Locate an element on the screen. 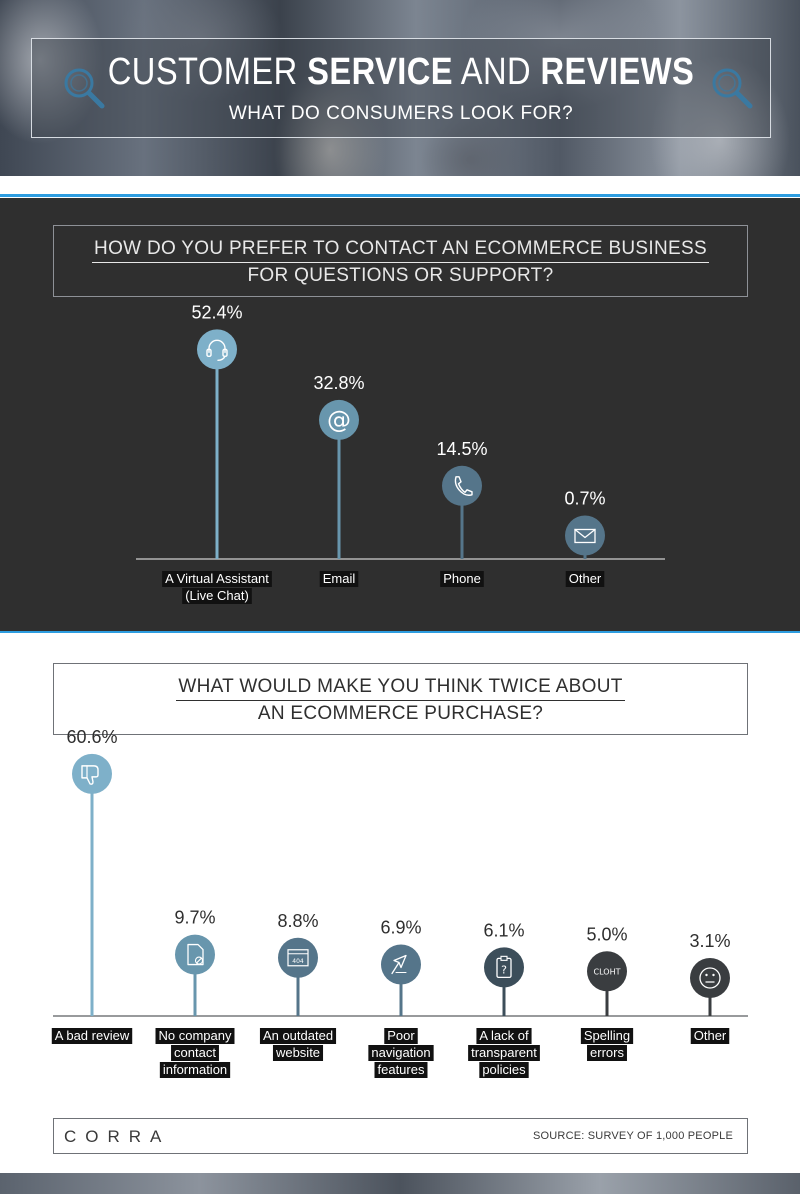 The image size is (800, 1194). bar-group: CLOHT 5.0% Spelling errors is located at coordinates (607, 992).